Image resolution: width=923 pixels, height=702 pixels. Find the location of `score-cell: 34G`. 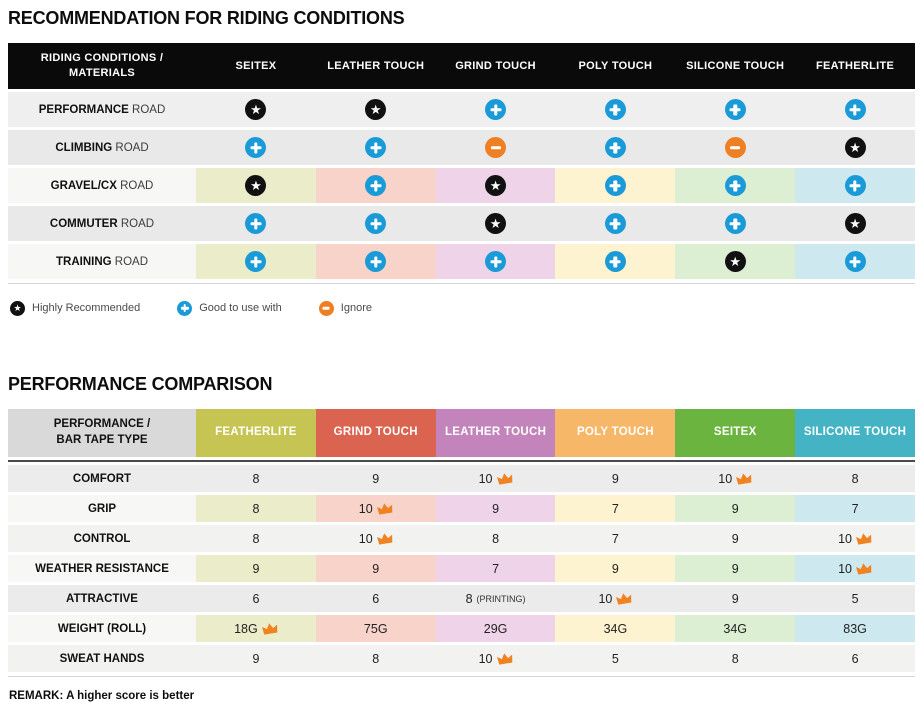

score-cell: 34G is located at coordinates (615, 628).